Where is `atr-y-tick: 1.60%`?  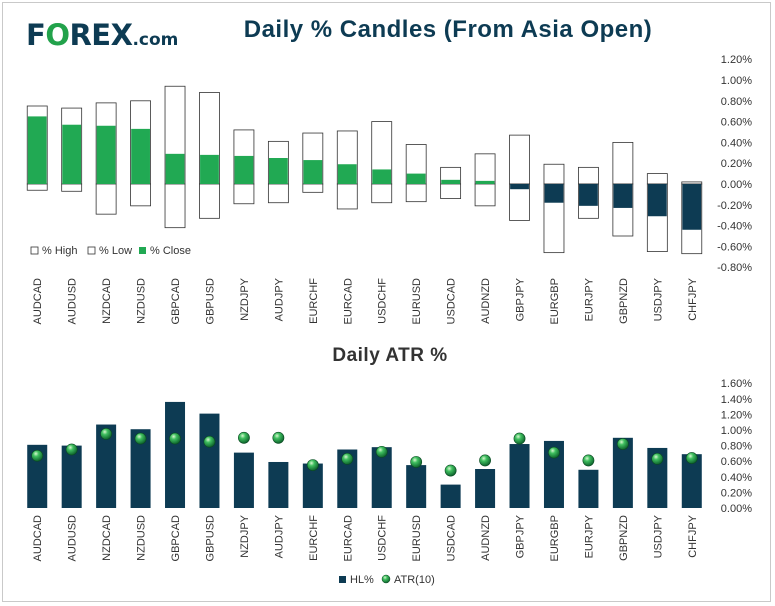
atr-y-tick: 1.60% is located at coordinates (736, 384).